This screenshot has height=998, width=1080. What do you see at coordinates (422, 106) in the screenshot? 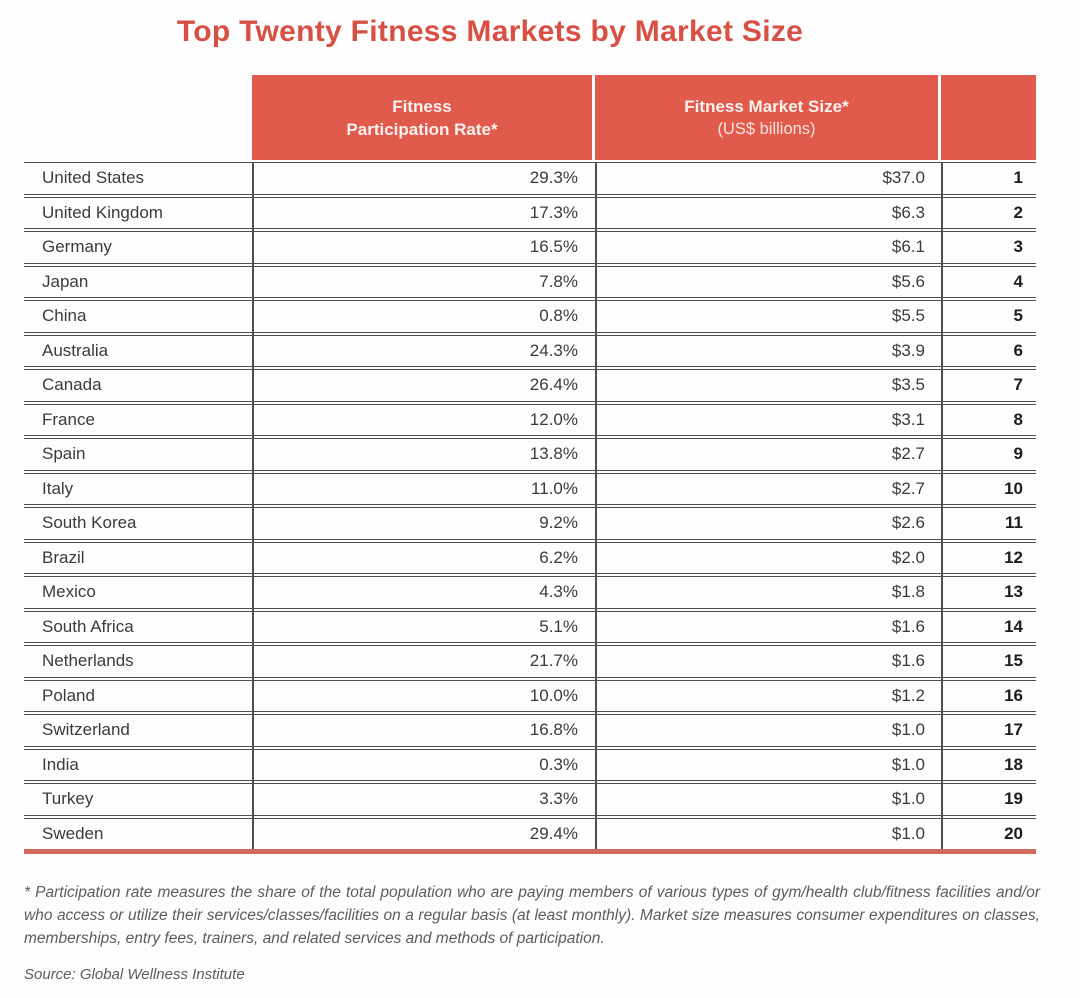
I see `participation-rate-header-line1: Fitness` at bounding box center [422, 106].